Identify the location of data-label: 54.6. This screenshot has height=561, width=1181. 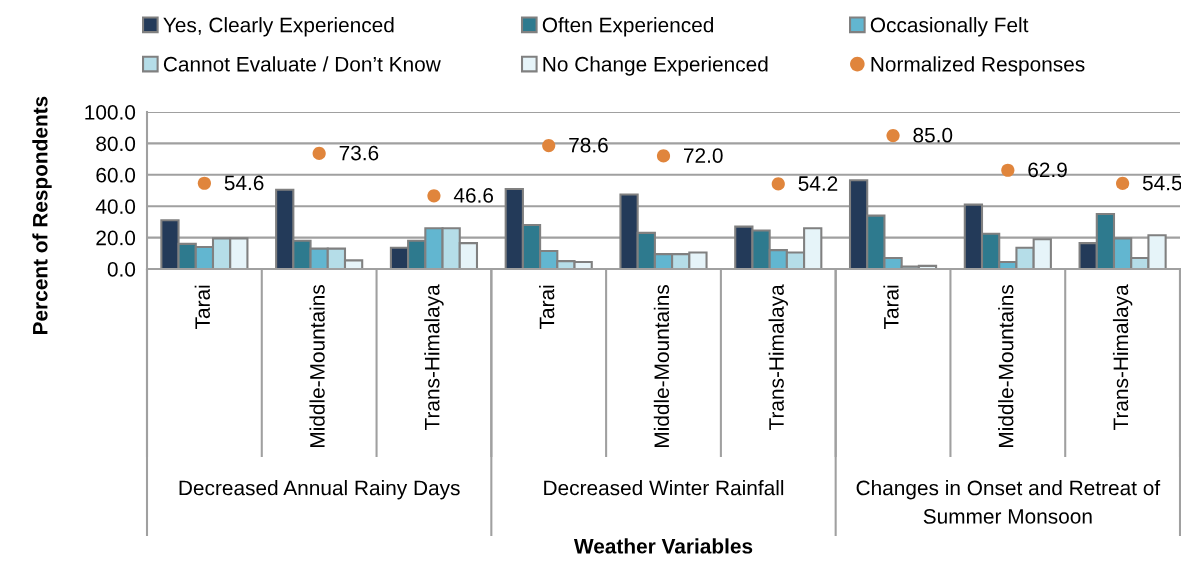
(244, 183).